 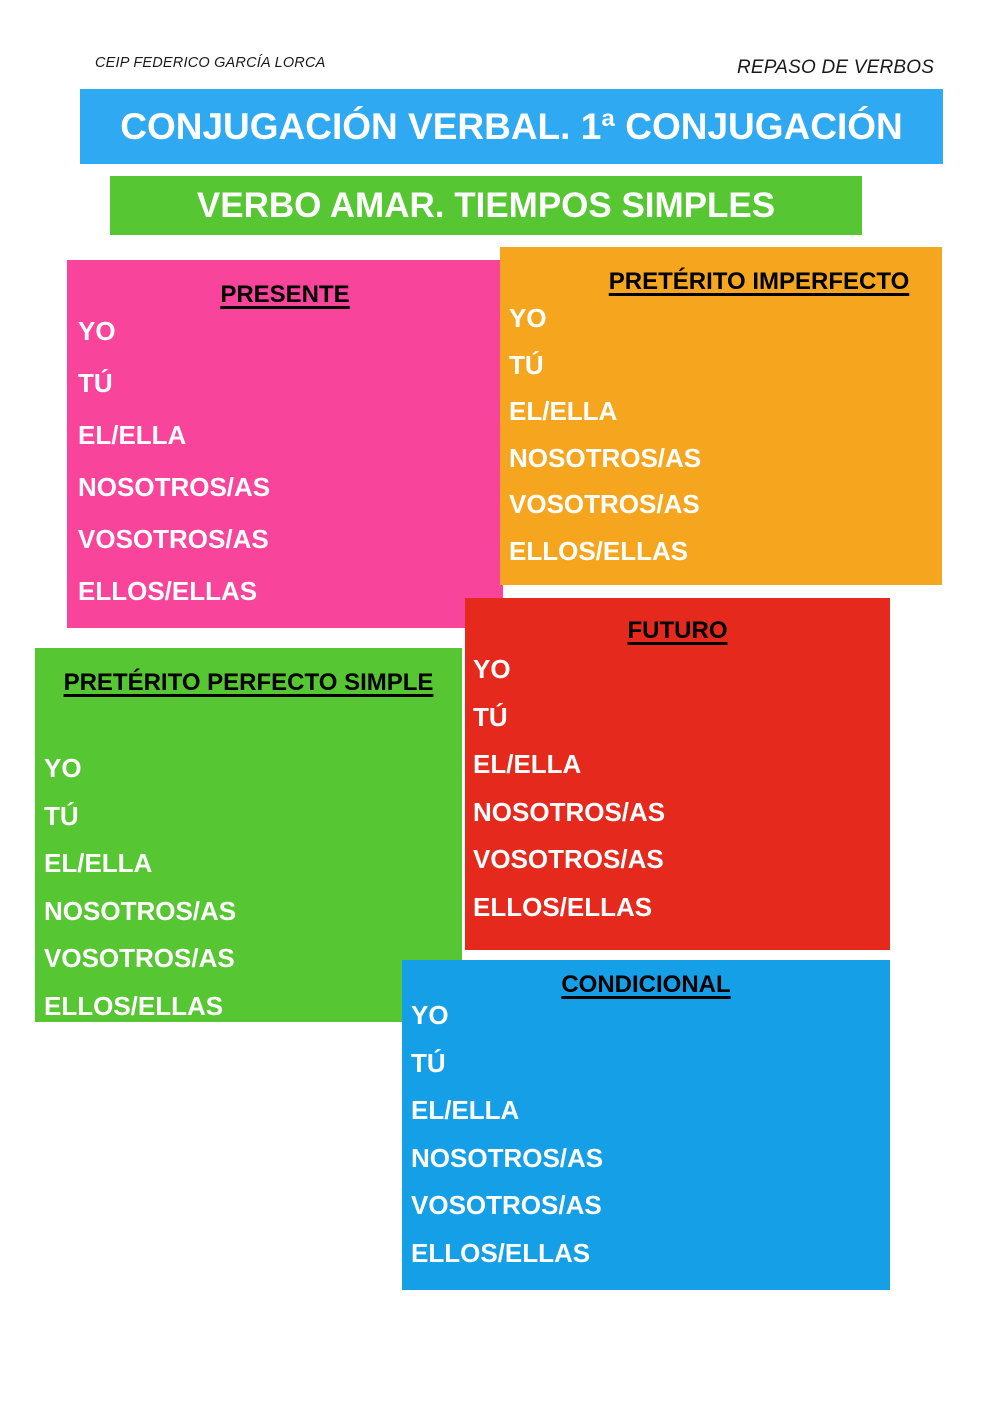 What do you see at coordinates (759, 281) in the screenshot?
I see `tense-title-preterito-imperfecto: PRETÉRITO IMPERFECTO` at bounding box center [759, 281].